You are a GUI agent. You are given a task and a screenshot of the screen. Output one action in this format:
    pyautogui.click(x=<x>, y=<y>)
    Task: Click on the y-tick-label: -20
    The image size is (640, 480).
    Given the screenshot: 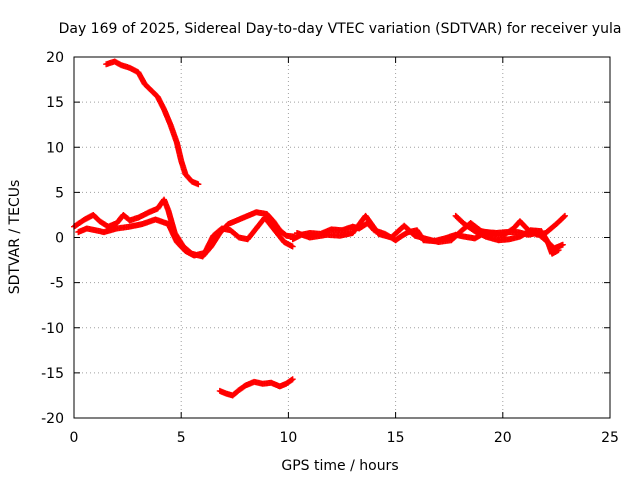 What is the action you would take?
    pyautogui.click(x=52, y=419)
    